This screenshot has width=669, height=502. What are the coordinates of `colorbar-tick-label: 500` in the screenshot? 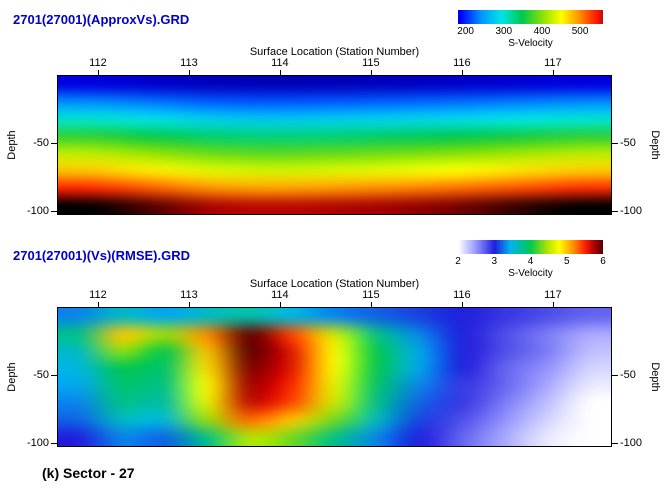 It's located at (580, 31).